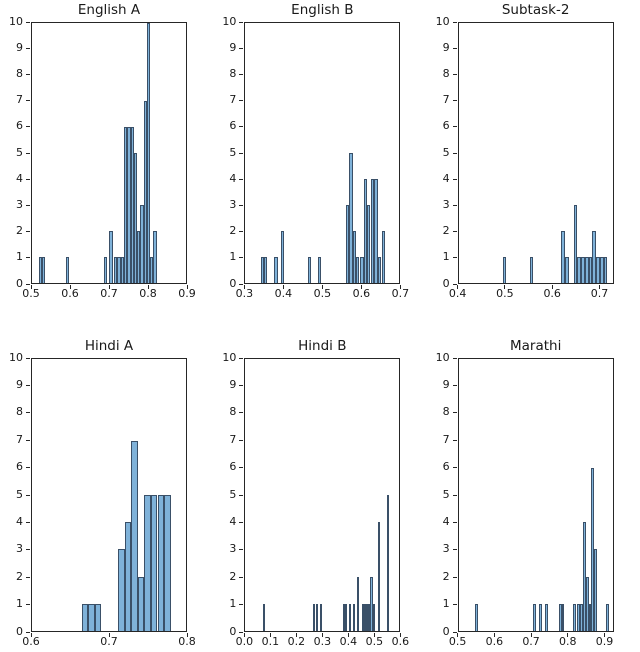 The height and width of the screenshot is (652, 640). I want to click on subplot-title: Hindi B, so click(322, 346).